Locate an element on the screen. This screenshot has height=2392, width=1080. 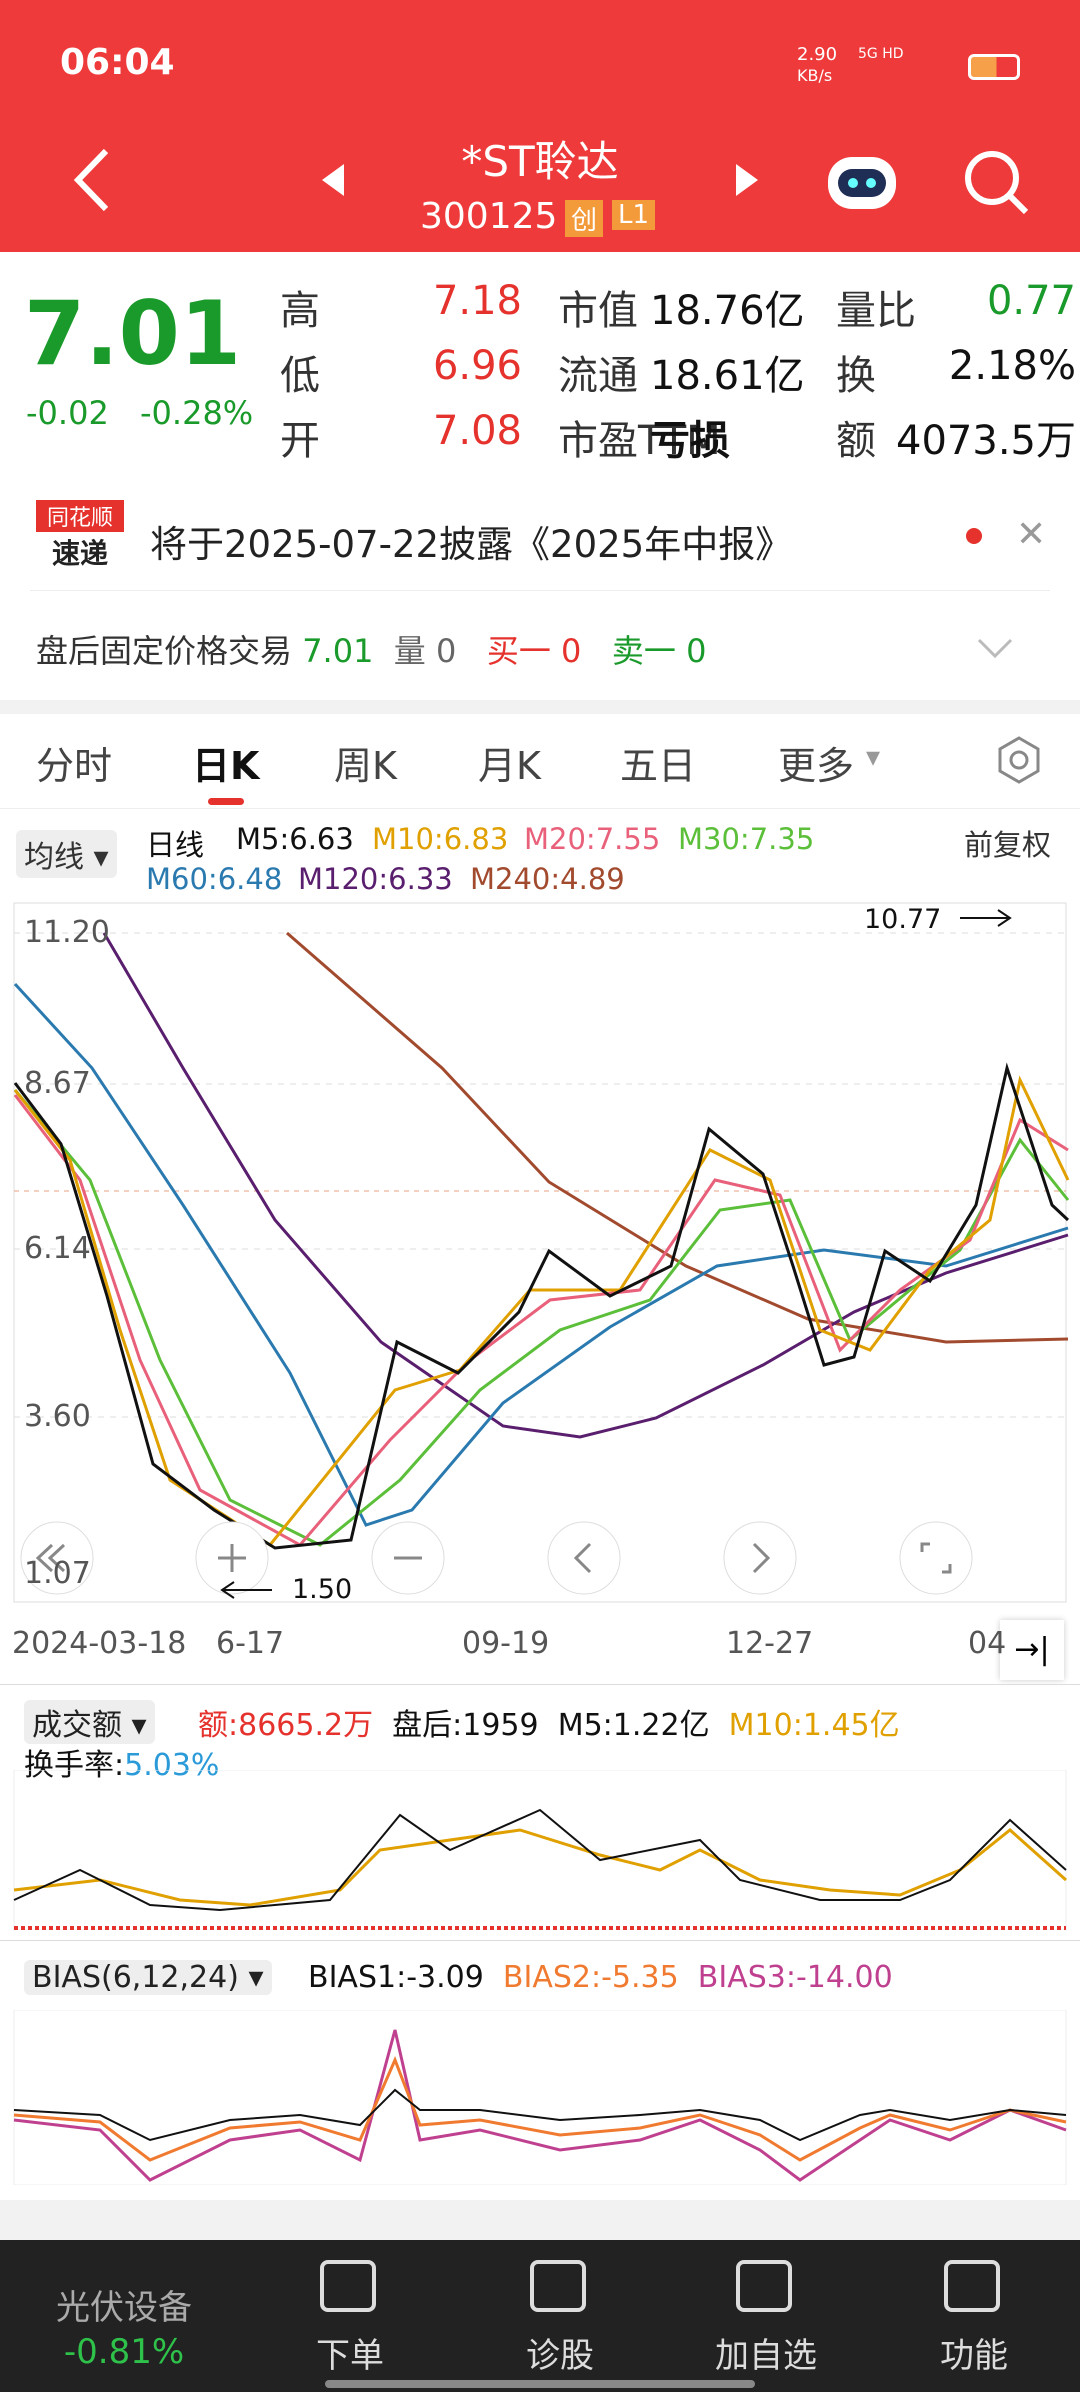
quote-cell: 7.08 is located at coordinates (477, 431).